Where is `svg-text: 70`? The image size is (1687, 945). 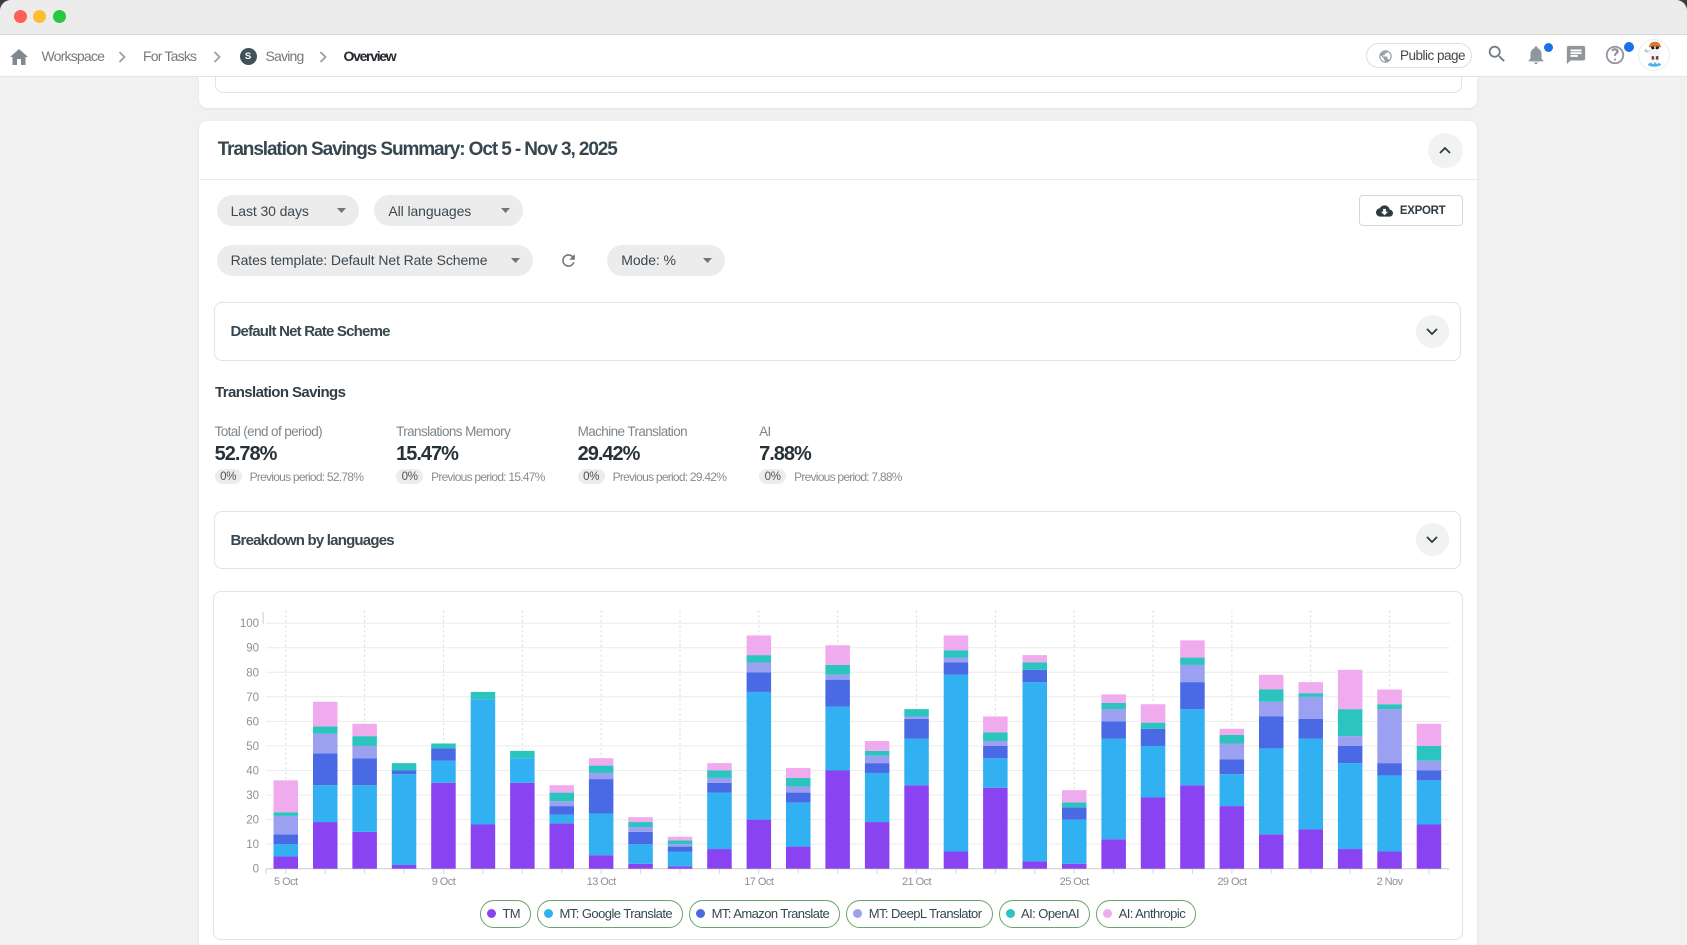 svg-text: 70 is located at coordinates (252, 698).